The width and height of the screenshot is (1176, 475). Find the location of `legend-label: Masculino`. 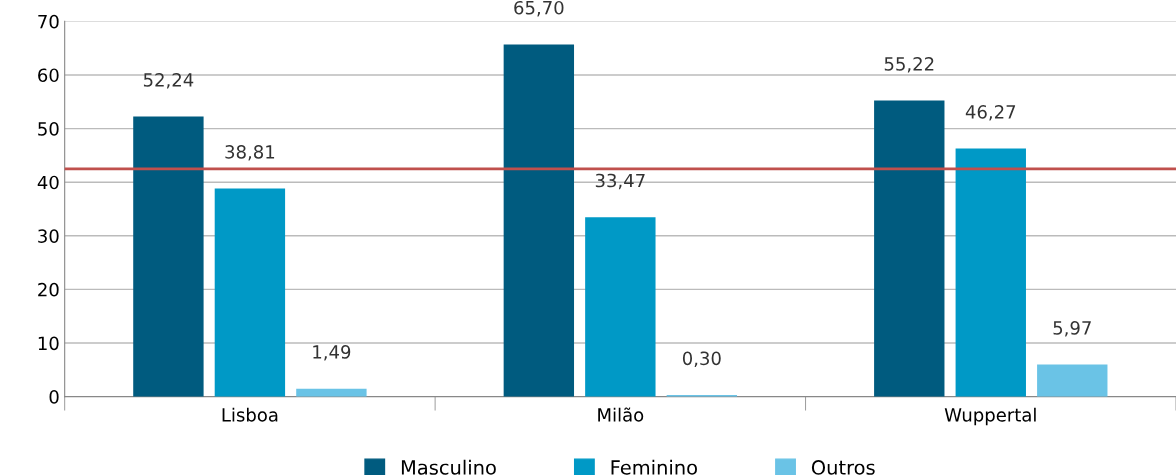

legend-label: Masculino is located at coordinates (448, 467).